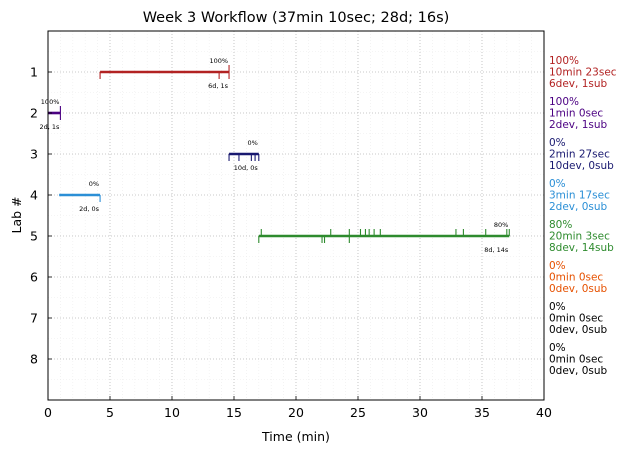 The width and height of the screenshot is (630, 453). Describe the element at coordinates (581, 166) in the screenshot. I see `side-label-counts: 10dev, 0sub` at that location.